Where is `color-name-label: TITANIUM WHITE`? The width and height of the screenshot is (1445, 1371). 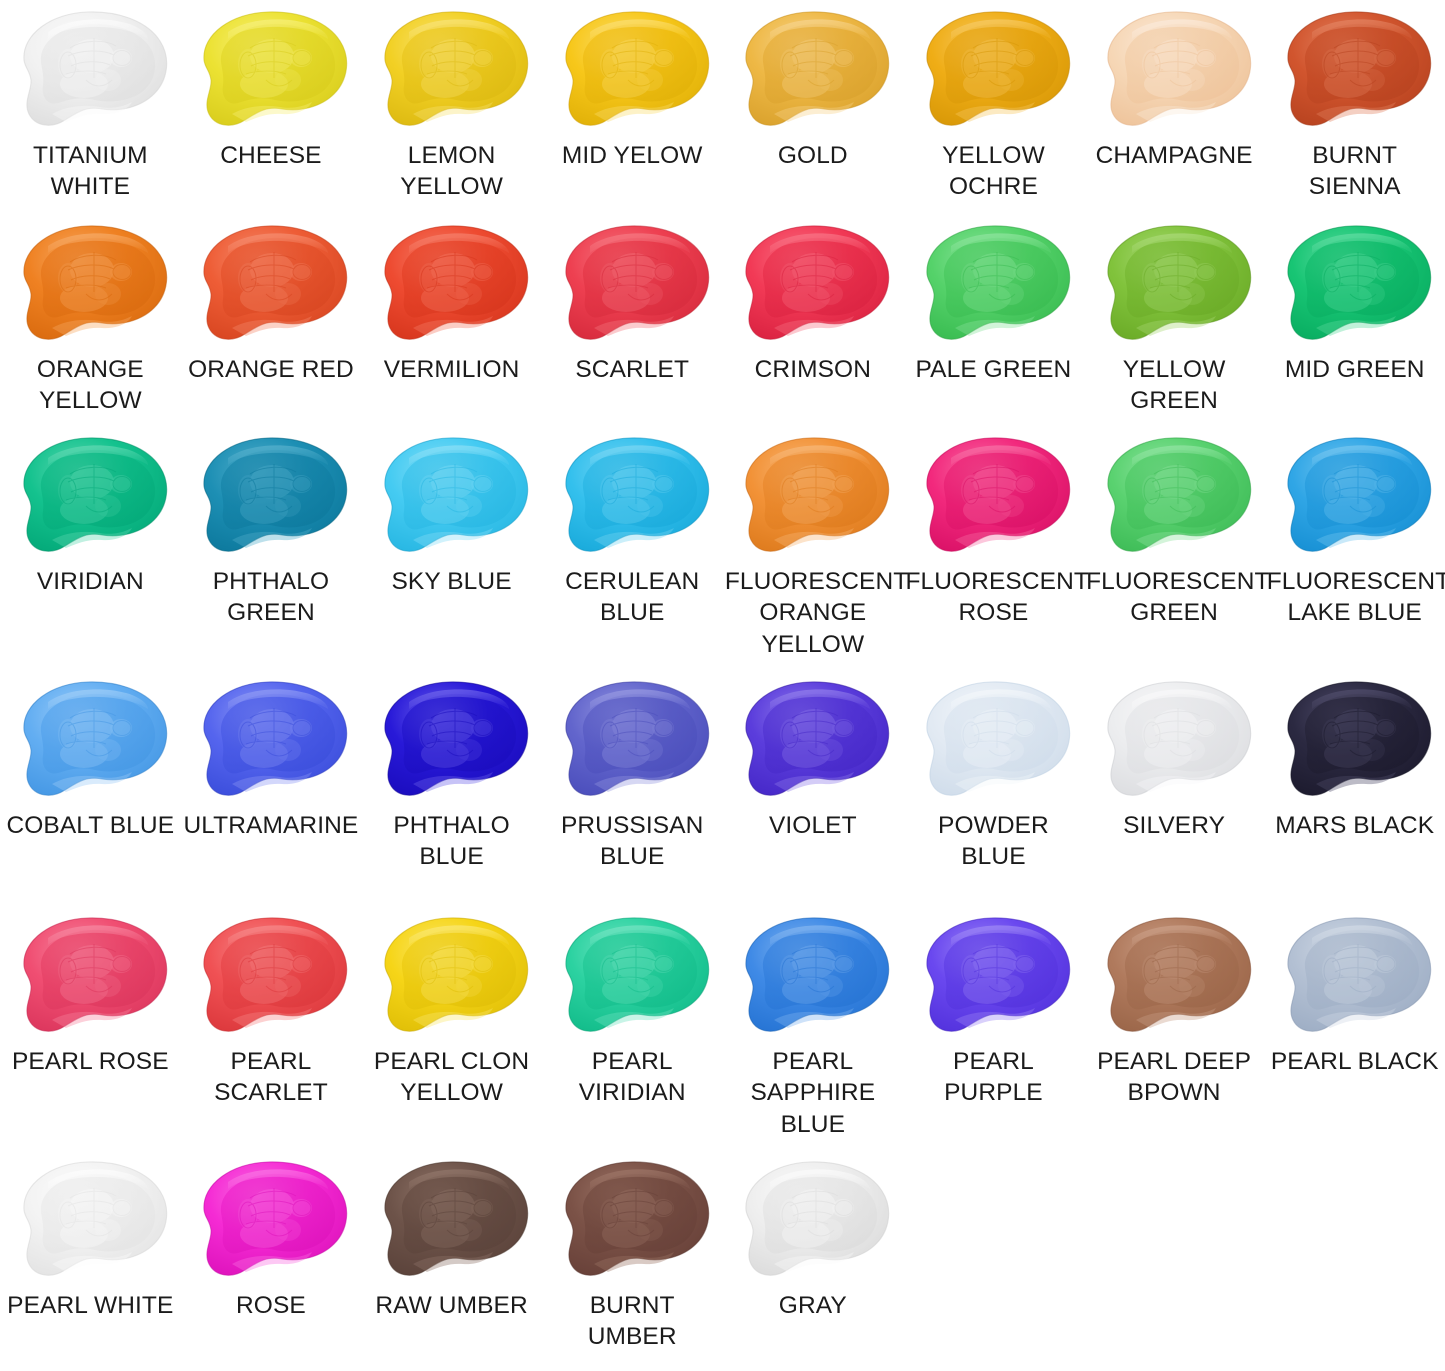
color-name-label: TITANIUM WHITE is located at coordinates (90, 171).